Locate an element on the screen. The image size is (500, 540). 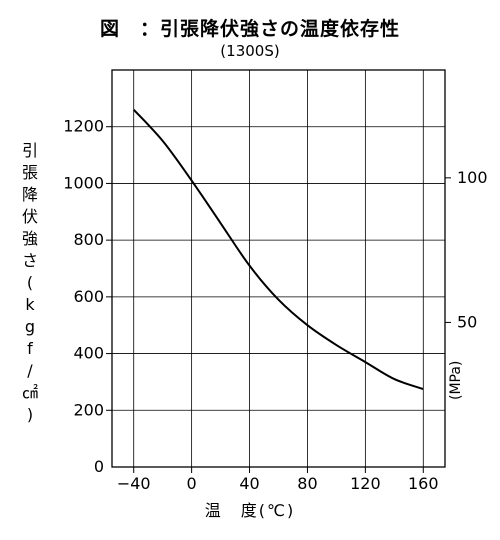
y-axis-label-char: 伏 is located at coordinates (29, 216).